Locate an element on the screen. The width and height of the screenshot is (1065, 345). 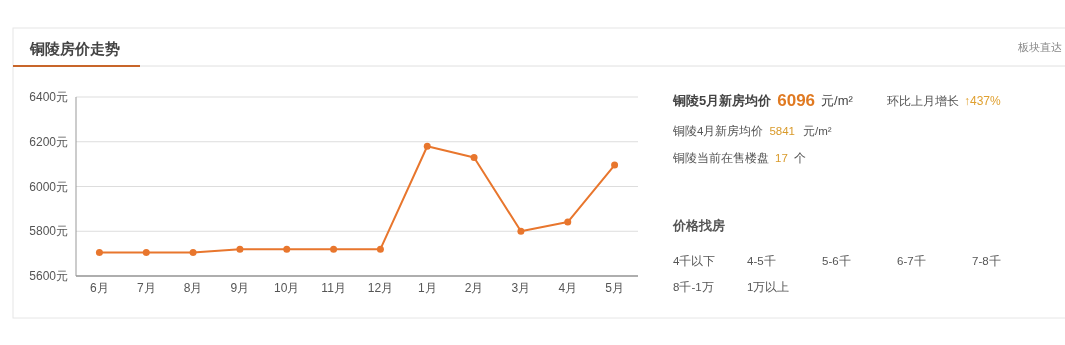
x-tick-label: 3月 is located at coordinates (521, 288).